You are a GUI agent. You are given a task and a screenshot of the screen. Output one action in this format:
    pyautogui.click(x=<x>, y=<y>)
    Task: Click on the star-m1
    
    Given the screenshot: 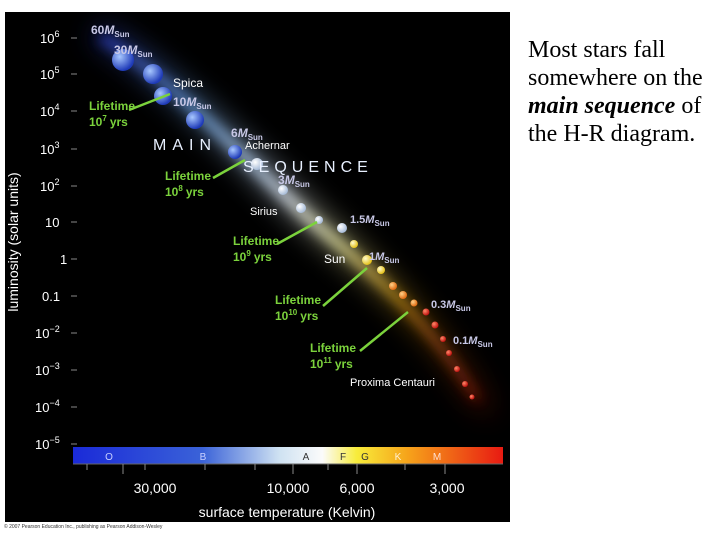 What is the action you would take?
    pyautogui.click(x=426, y=312)
    